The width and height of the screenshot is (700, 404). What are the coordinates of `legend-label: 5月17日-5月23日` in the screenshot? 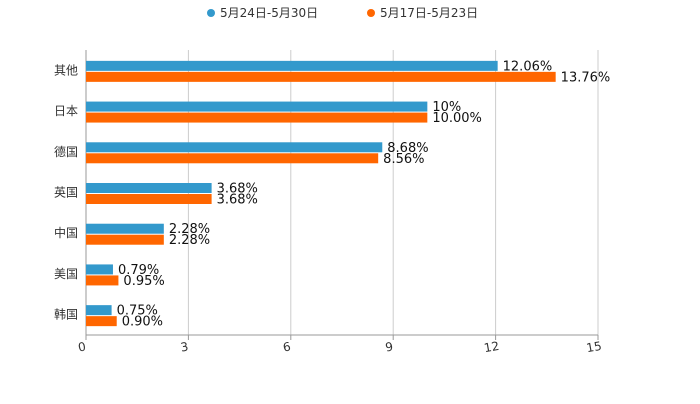 It's located at (429, 13).